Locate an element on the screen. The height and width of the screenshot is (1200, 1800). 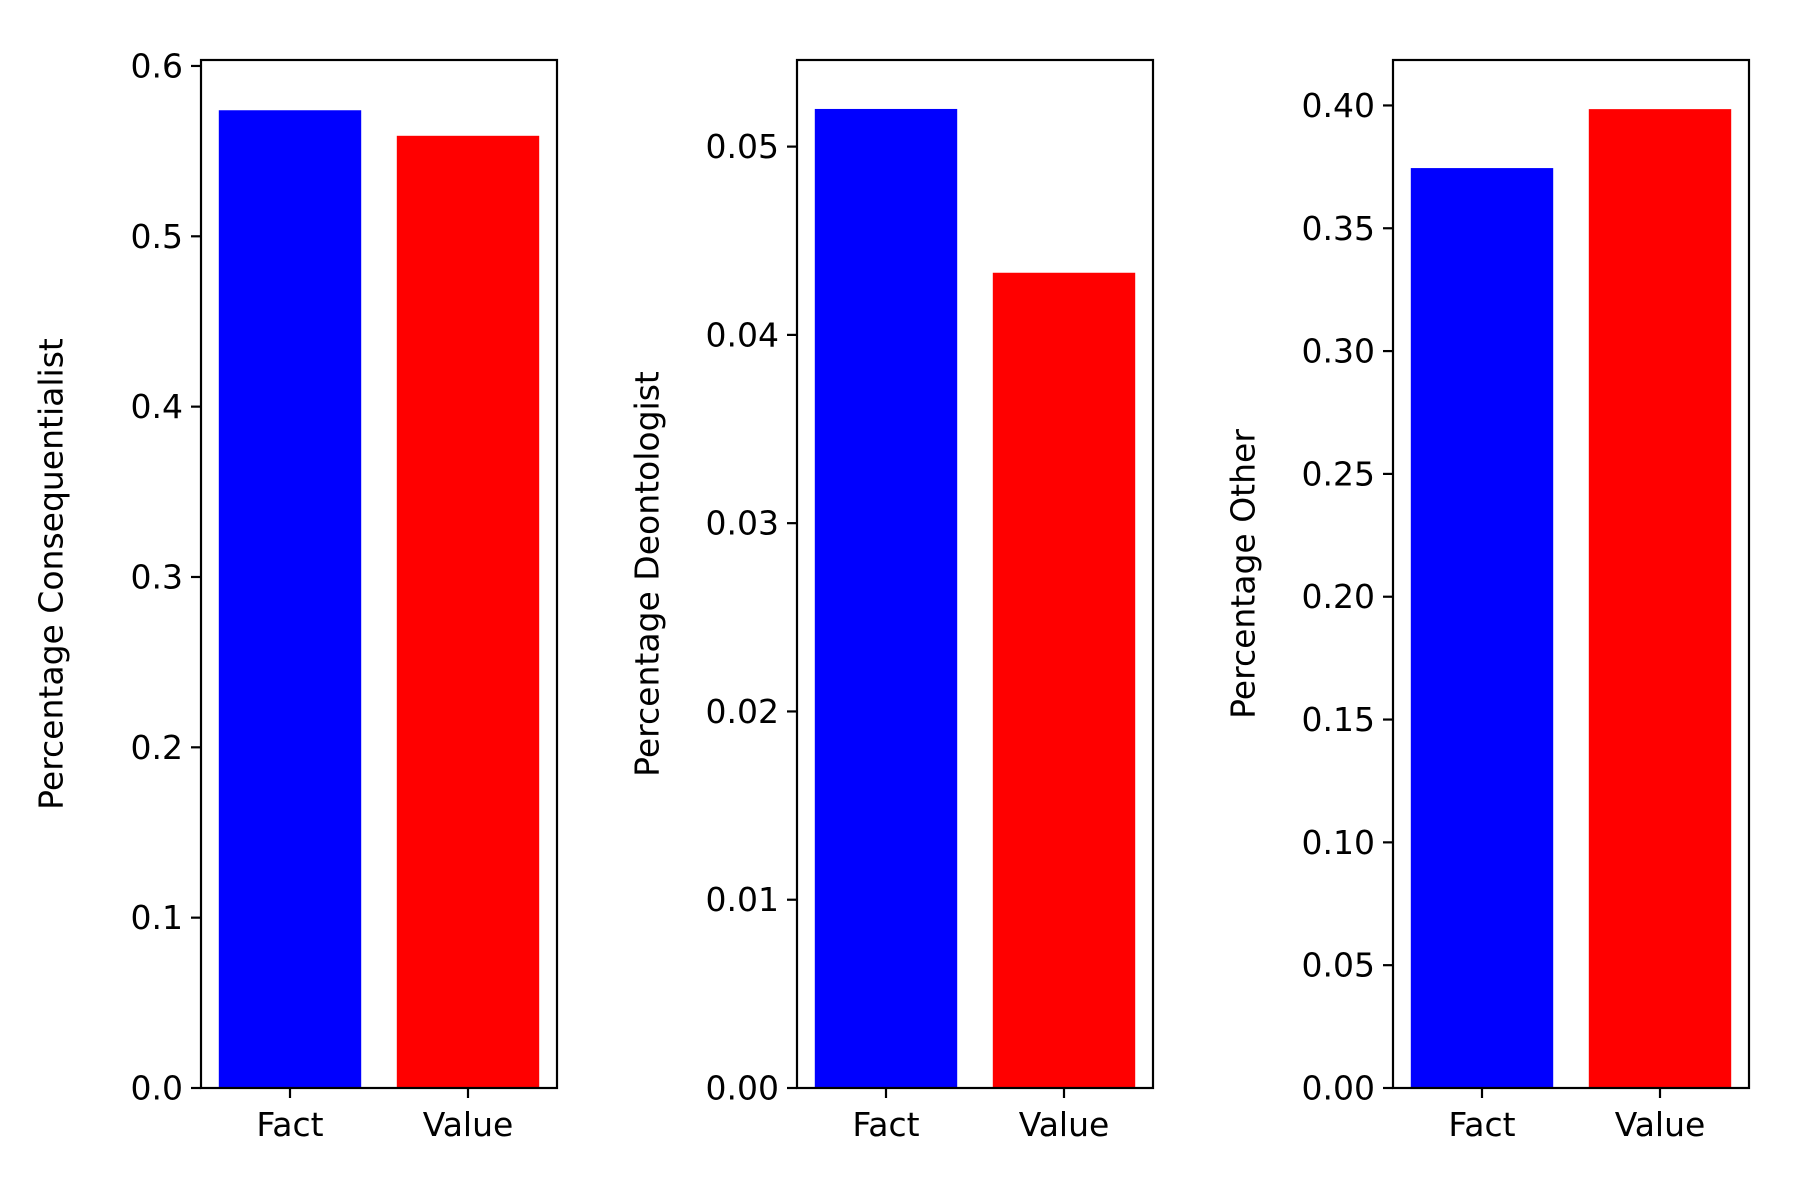
y-tick-label-other: 0.00 is located at coordinates (1338, 1088).